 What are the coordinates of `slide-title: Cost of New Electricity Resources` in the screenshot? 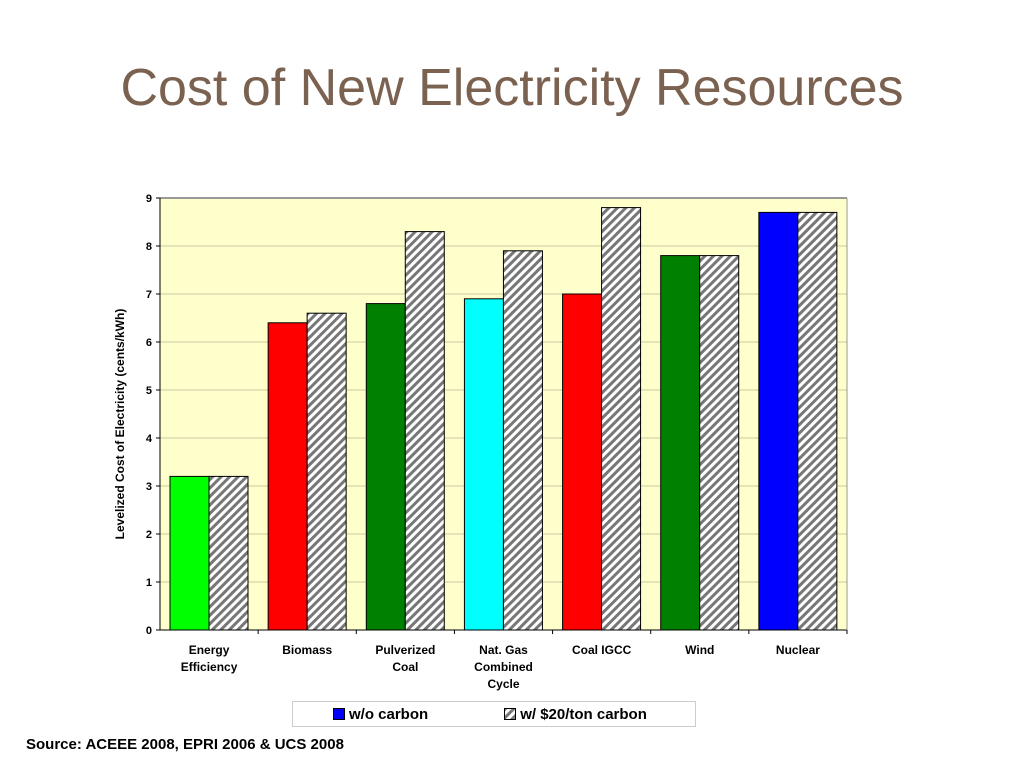 It's located at (512, 88).